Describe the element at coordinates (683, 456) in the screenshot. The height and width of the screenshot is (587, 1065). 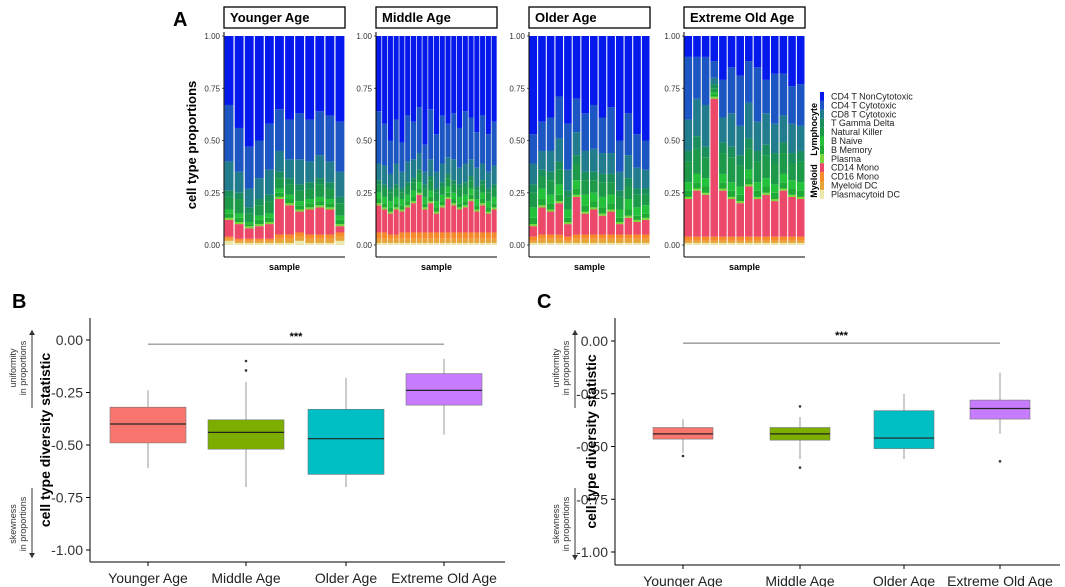
I see `outlier-point` at that location.